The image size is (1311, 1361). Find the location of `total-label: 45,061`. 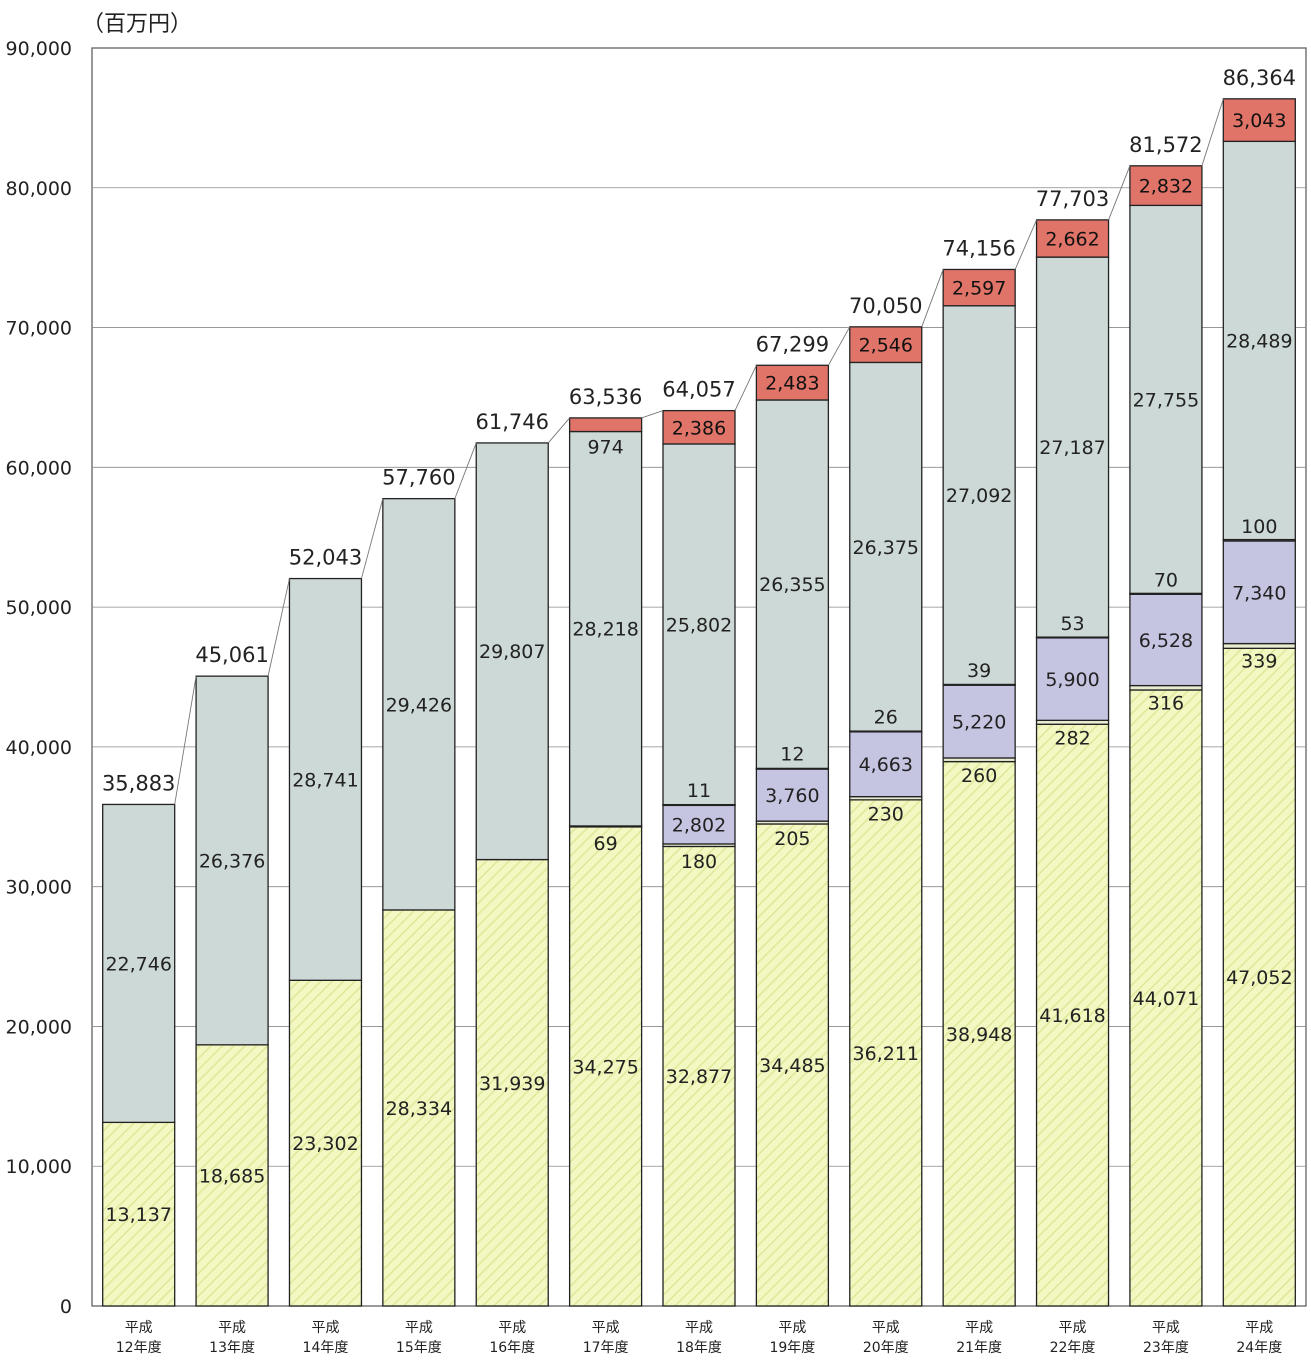

total-label: 45,061 is located at coordinates (231, 655).